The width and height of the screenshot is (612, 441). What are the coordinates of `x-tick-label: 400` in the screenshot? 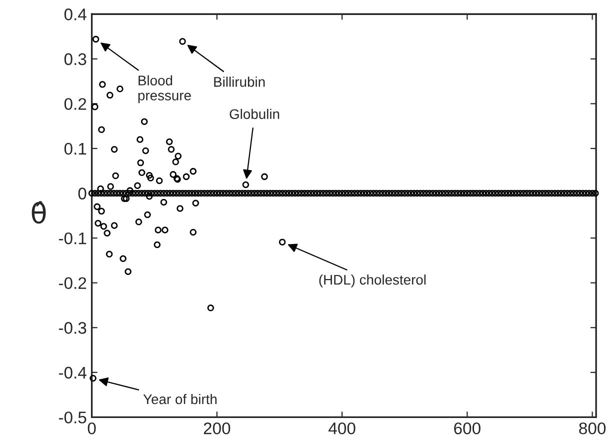 It's located at (342, 428).